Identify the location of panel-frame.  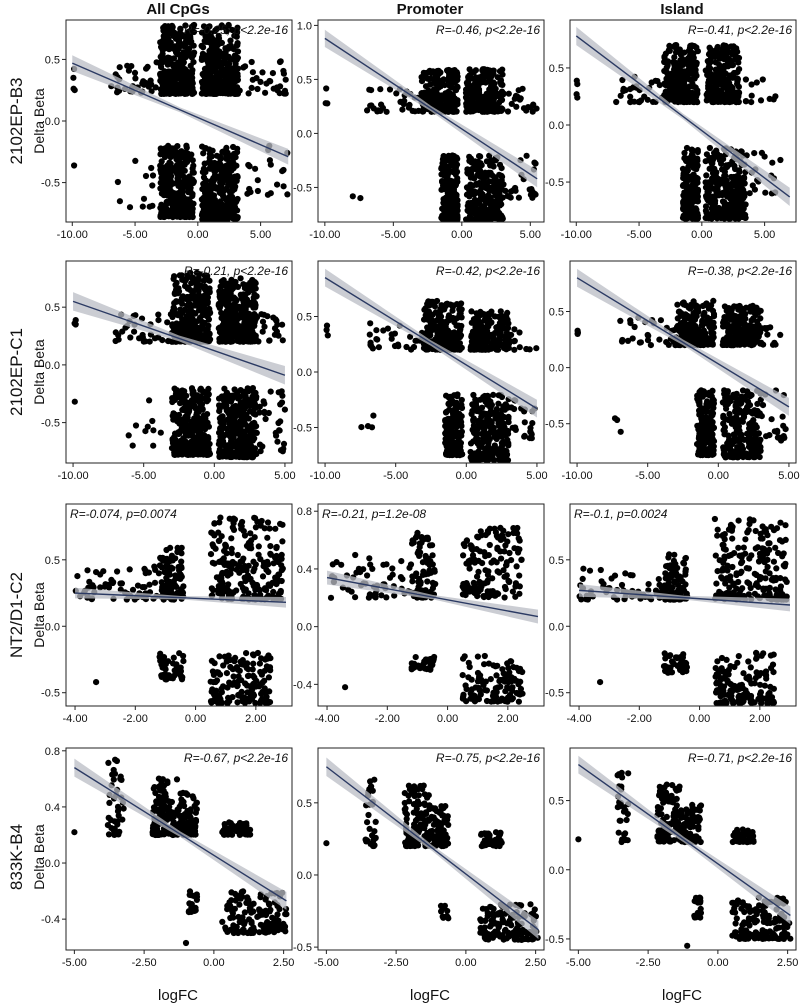
(179, 362).